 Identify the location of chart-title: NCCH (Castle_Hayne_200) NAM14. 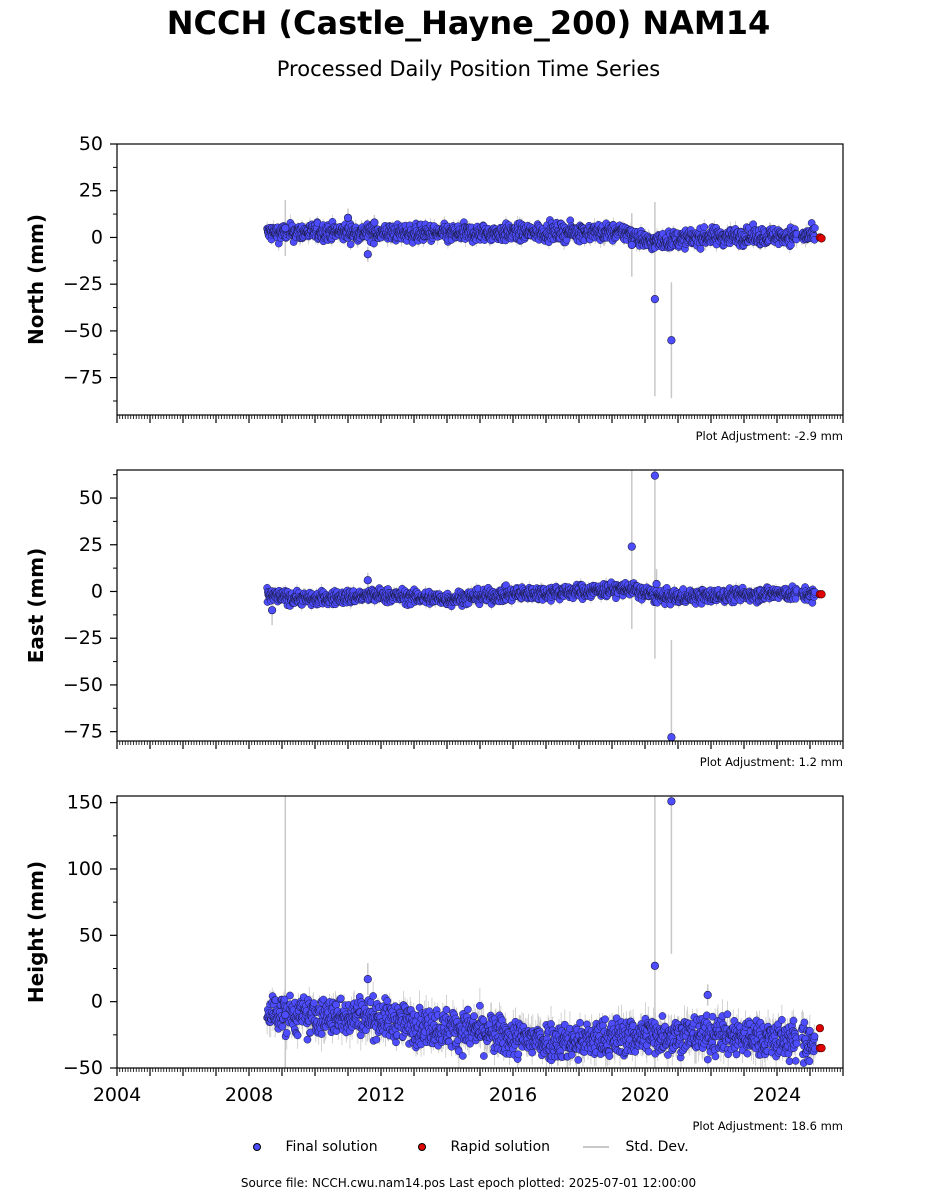
(468, 23).